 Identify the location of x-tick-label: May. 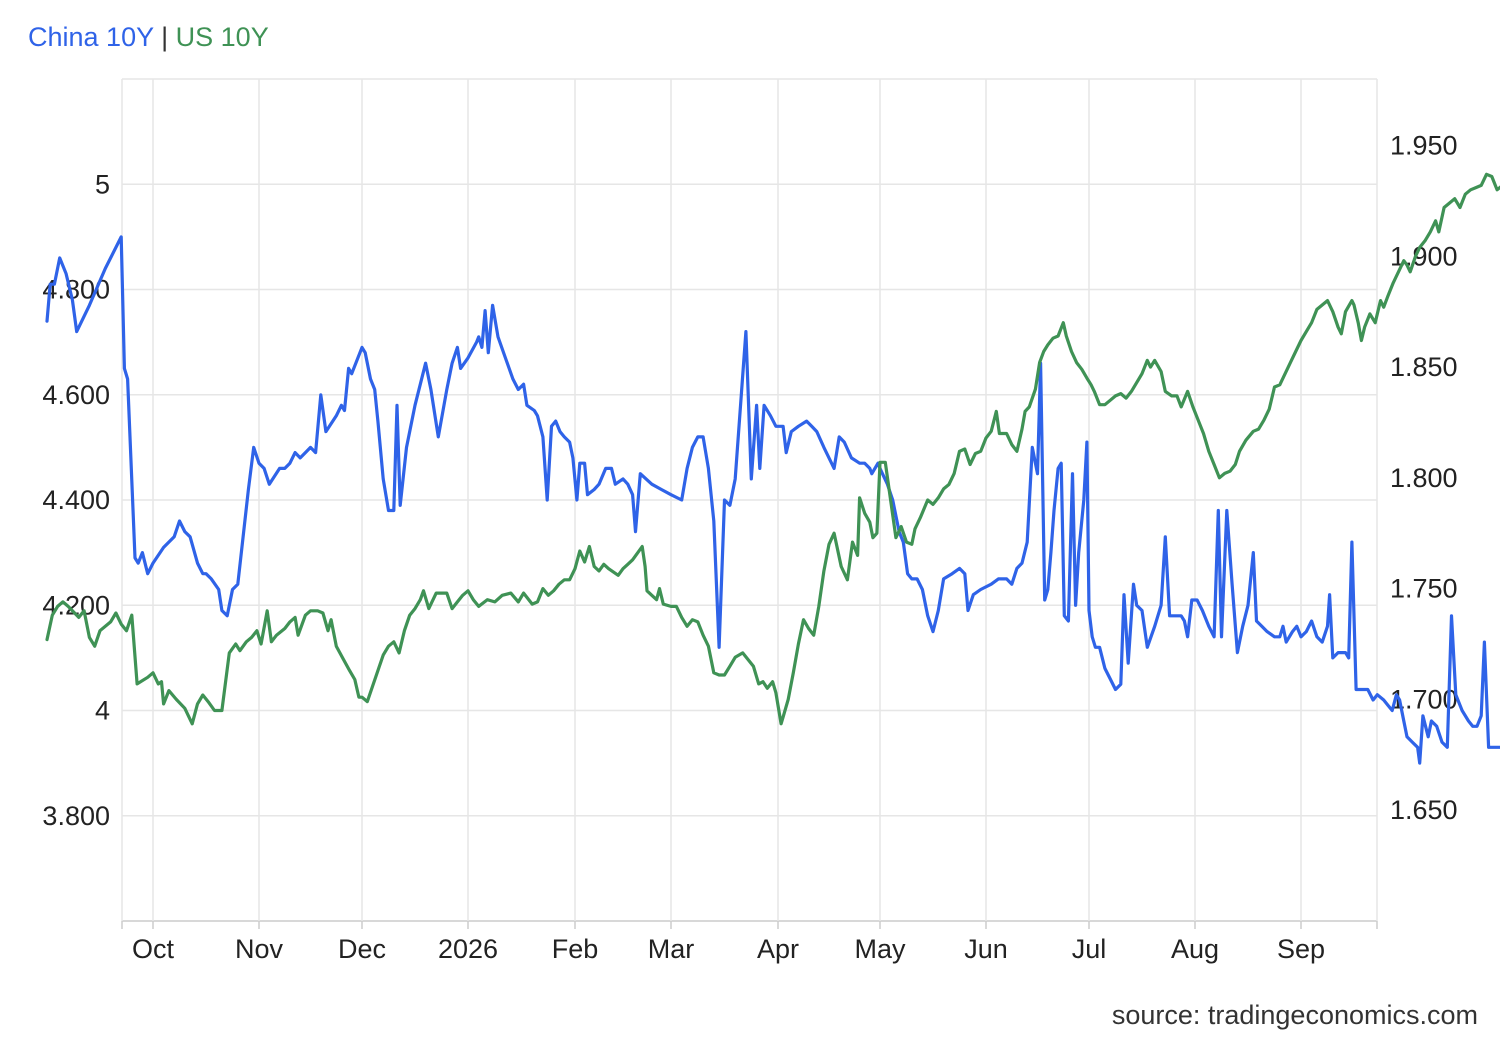
(880, 949).